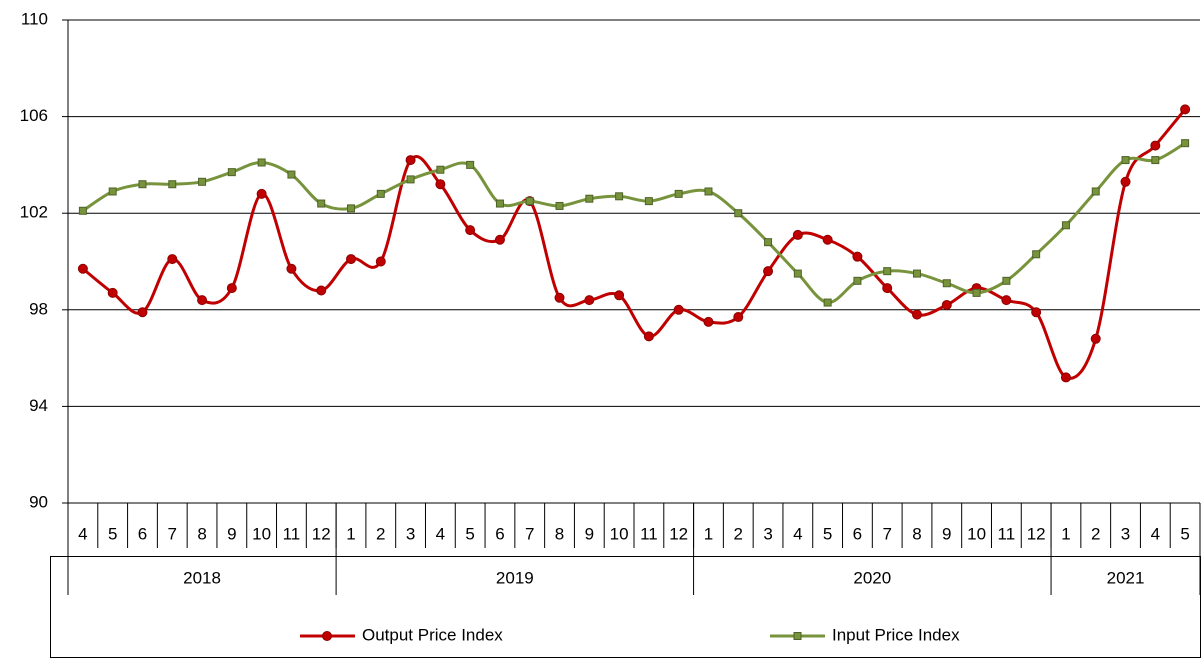 The image size is (1203, 659). I want to click on y-tick-label: 90, so click(38, 501).